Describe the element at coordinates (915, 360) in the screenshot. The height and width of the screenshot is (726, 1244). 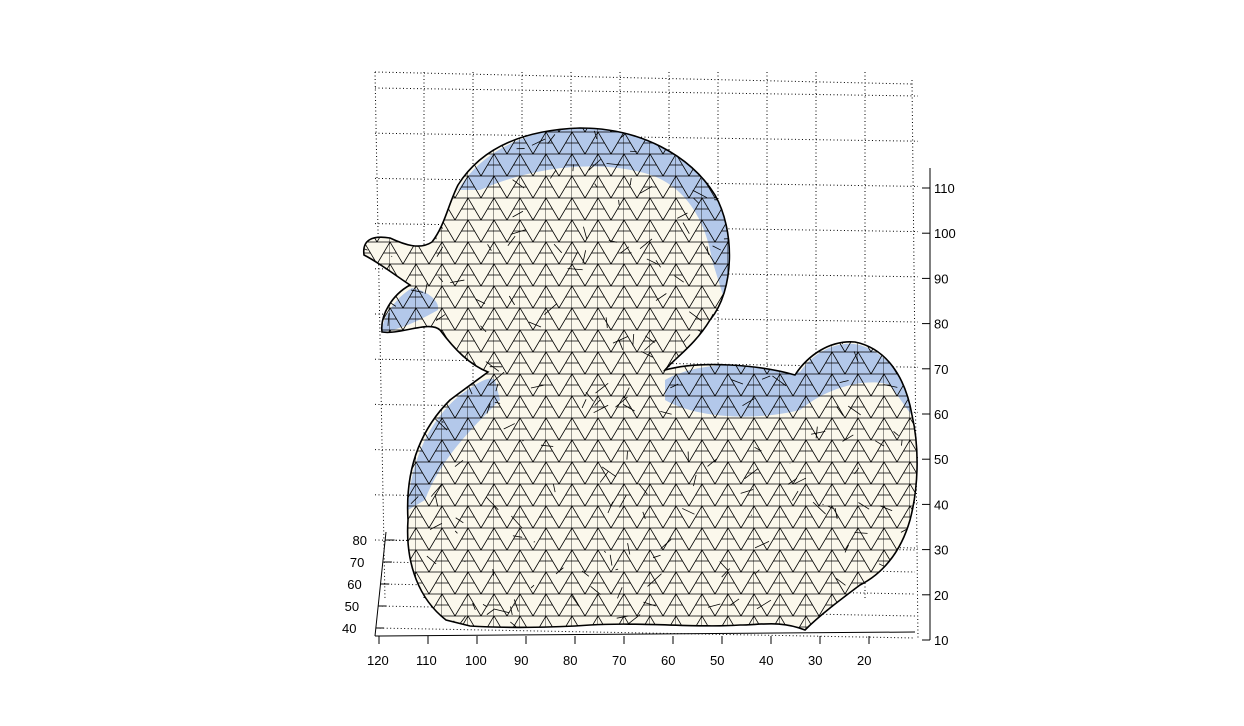
I see `grid-right-edge` at that location.